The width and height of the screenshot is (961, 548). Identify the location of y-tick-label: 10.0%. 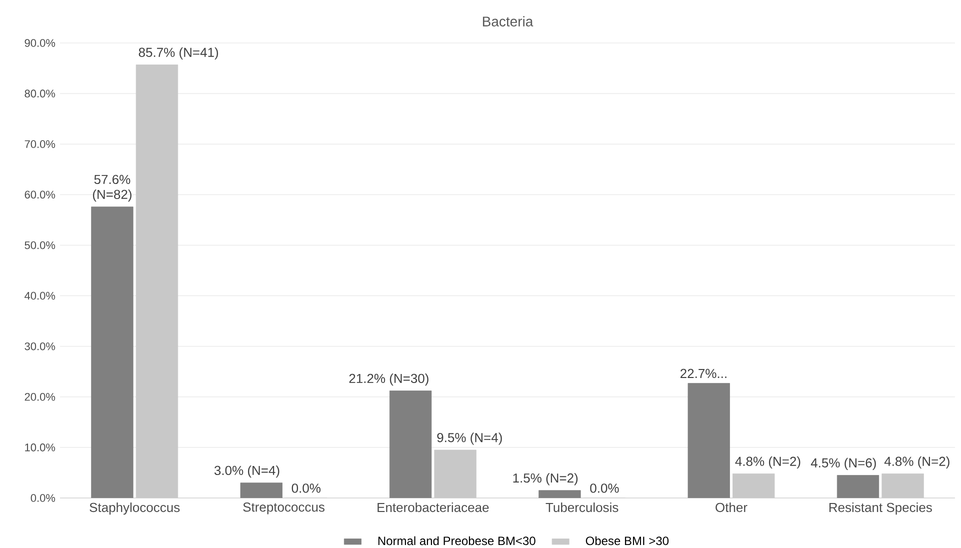
(40, 448).